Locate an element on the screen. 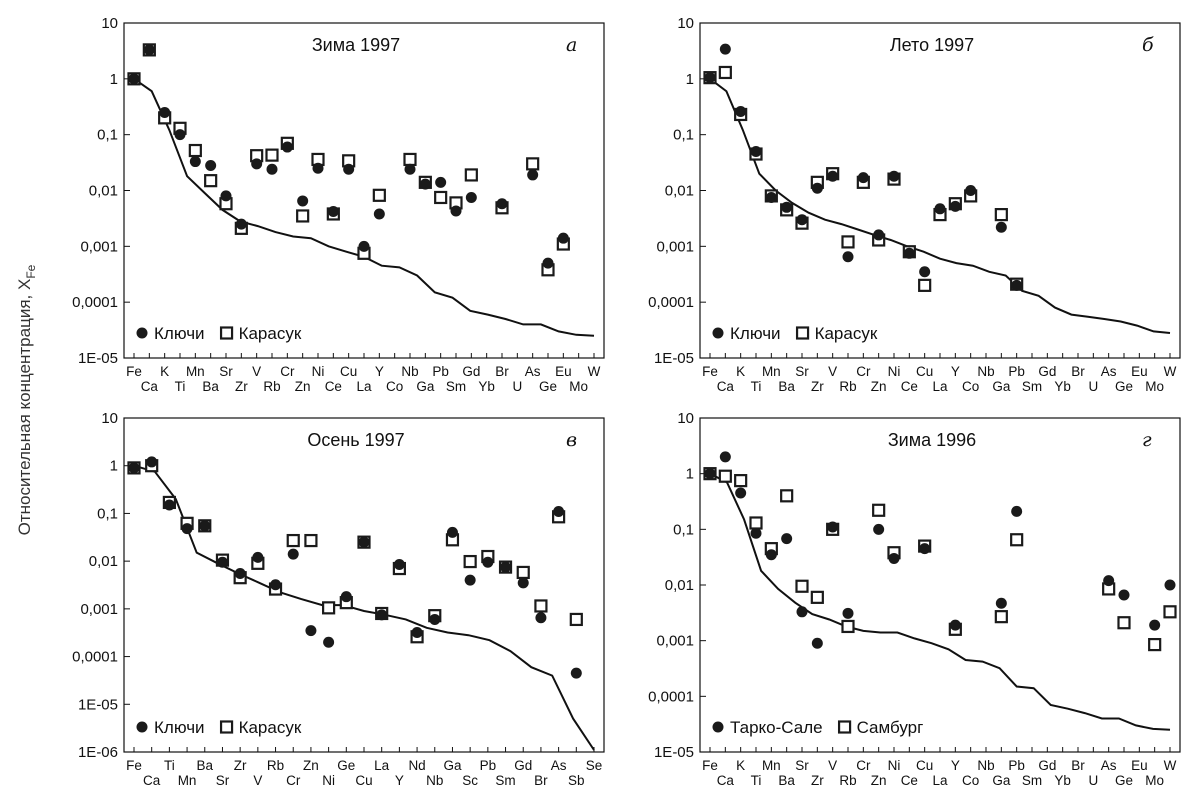 This screenshot has height=794, width=1184. x-tick-label: Zn is located at coordinates (311, 765).